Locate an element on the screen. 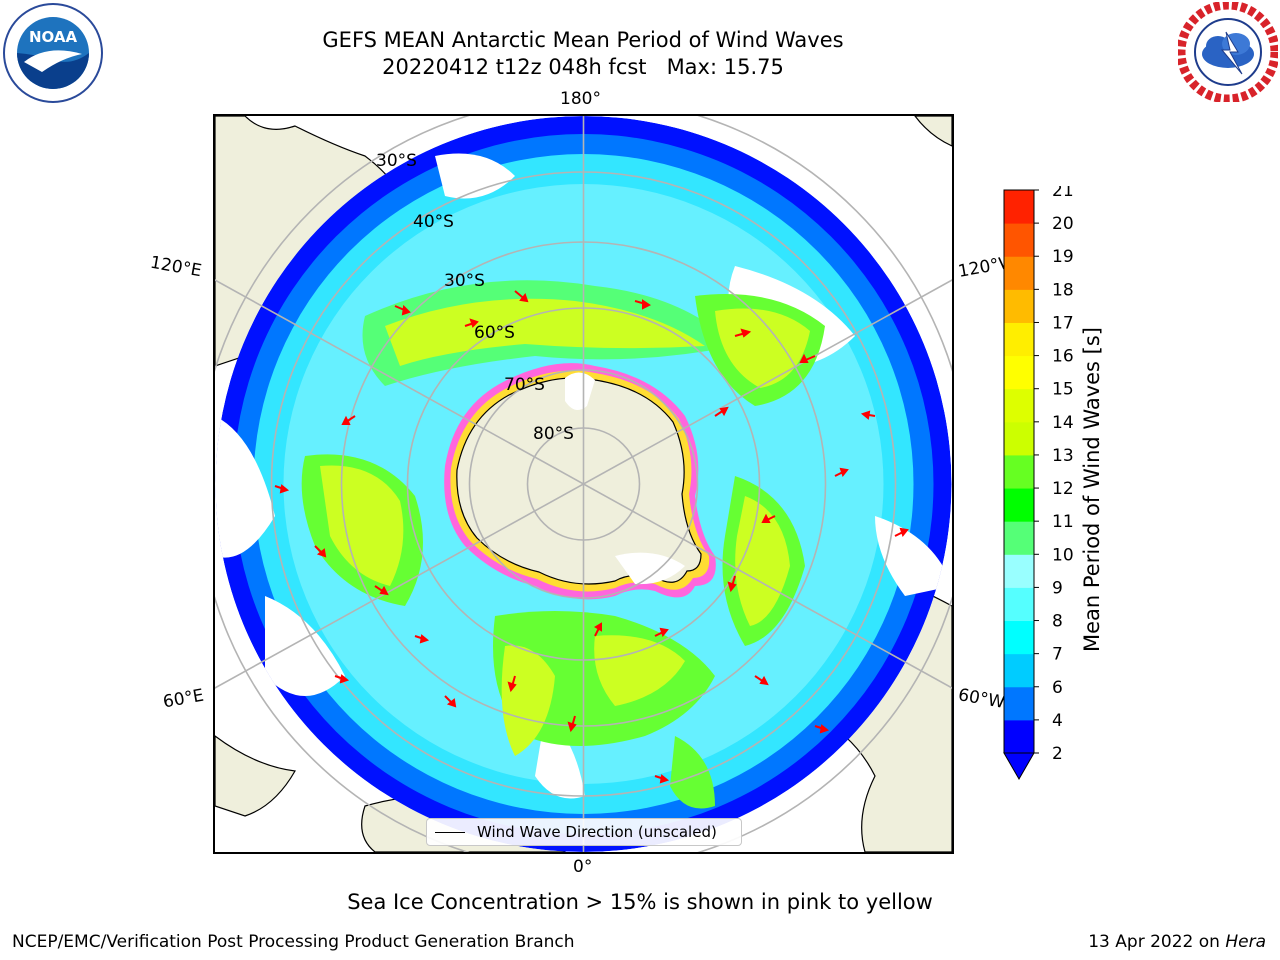  colorbar-tick-label: 10 is located at coordinates (1063, 555).